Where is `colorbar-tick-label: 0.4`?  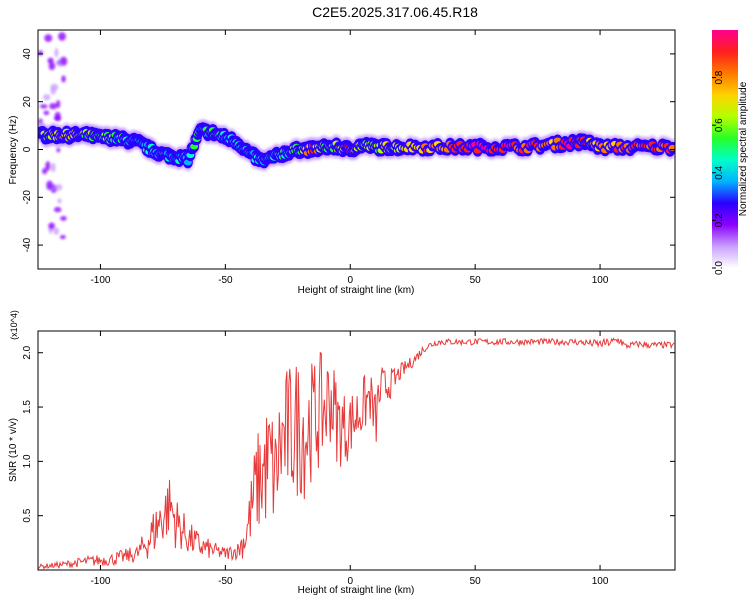
colorbar-tick-label: 0.4 is located at coordinates (719, 172).